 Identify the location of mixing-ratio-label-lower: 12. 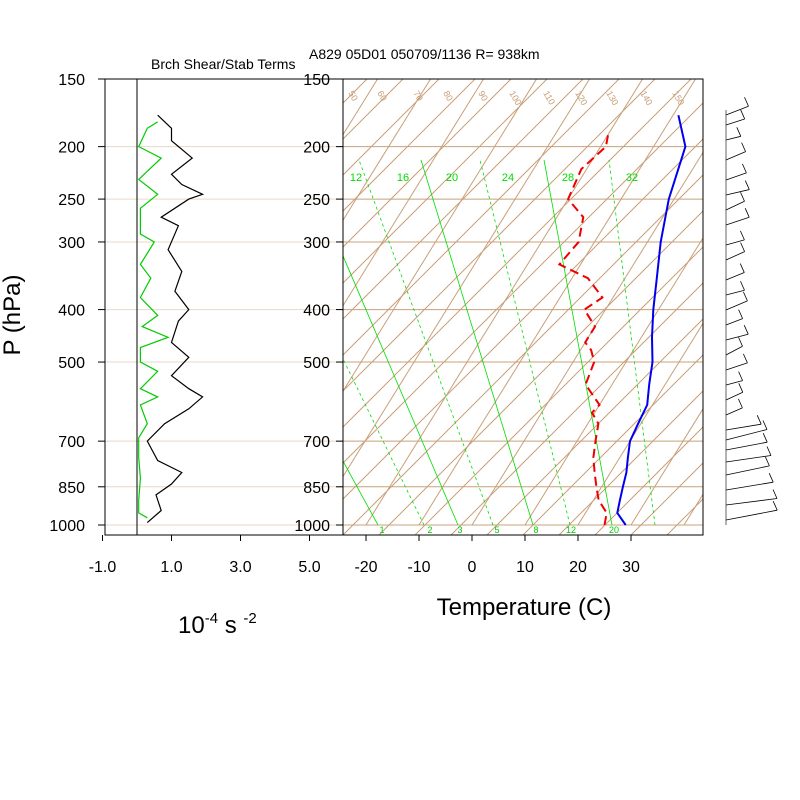
(571, 530).